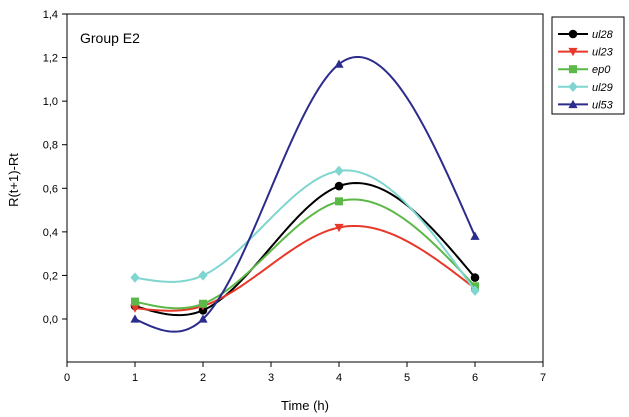 The width and height of the screenshot is (629, 417). What do you see at coordinates (602, 88) in the screenshot?
I see `legend-label: ul29` at bounding box center [602, 88].